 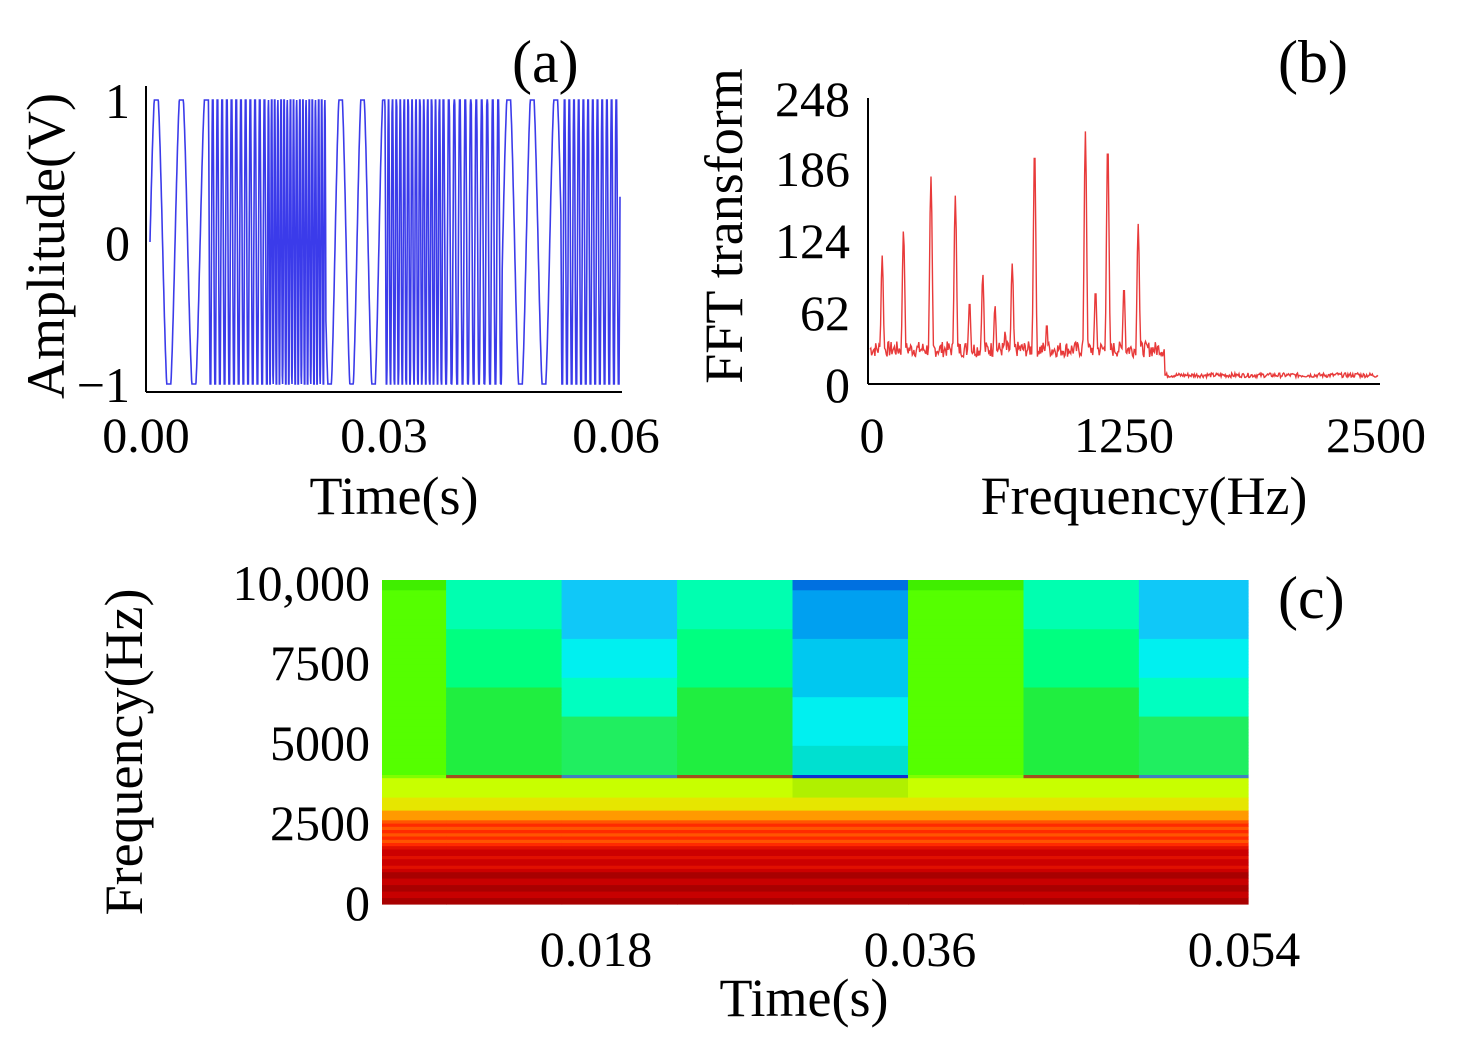 What do you see at coordinates (812, 169) in the screenshot?
I see `panel-b-y-tick-186: 186` at bounding box center [812, 169].